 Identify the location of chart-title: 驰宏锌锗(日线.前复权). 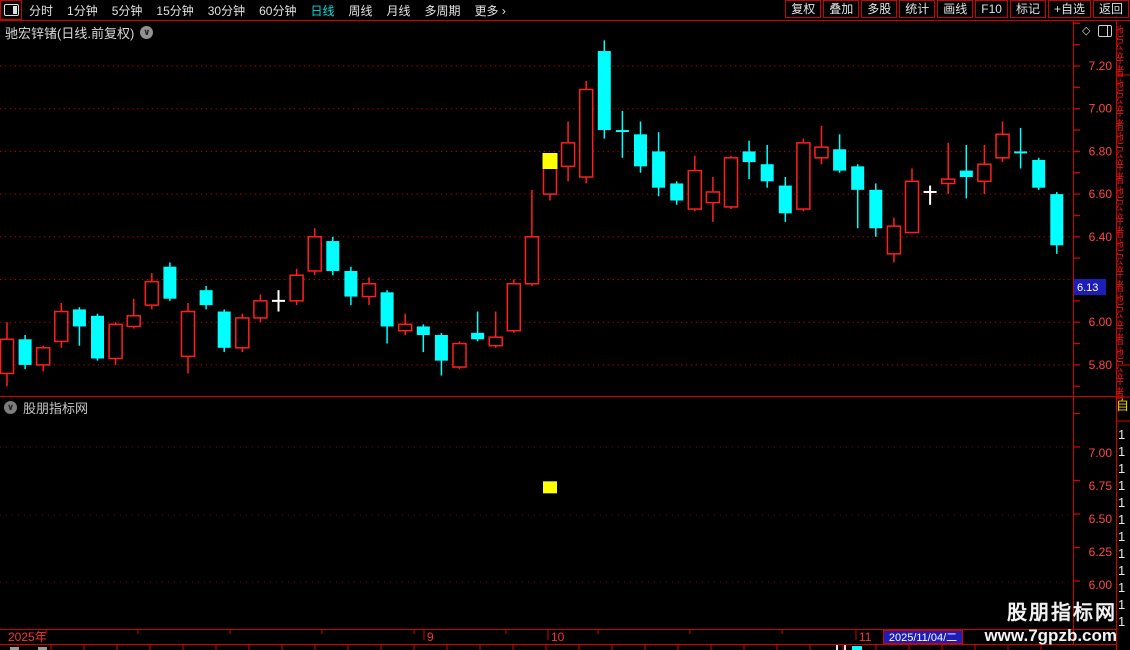
(70, 33).